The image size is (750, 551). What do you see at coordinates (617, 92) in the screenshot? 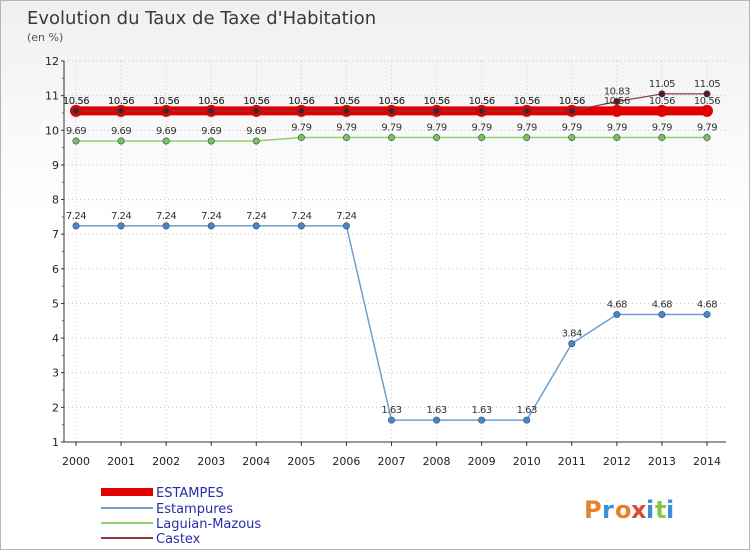
I see `data-label: 10.83` at bounding box center [617, 92].